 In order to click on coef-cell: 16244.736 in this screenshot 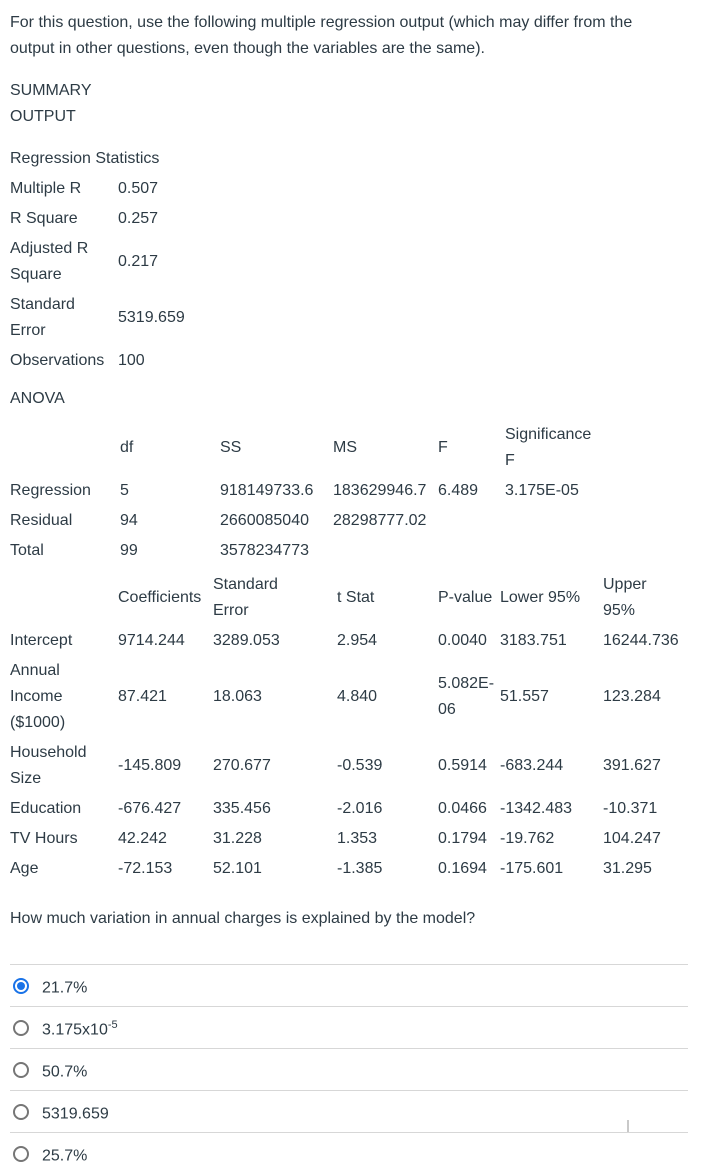, I will do `click(641, 640)`.